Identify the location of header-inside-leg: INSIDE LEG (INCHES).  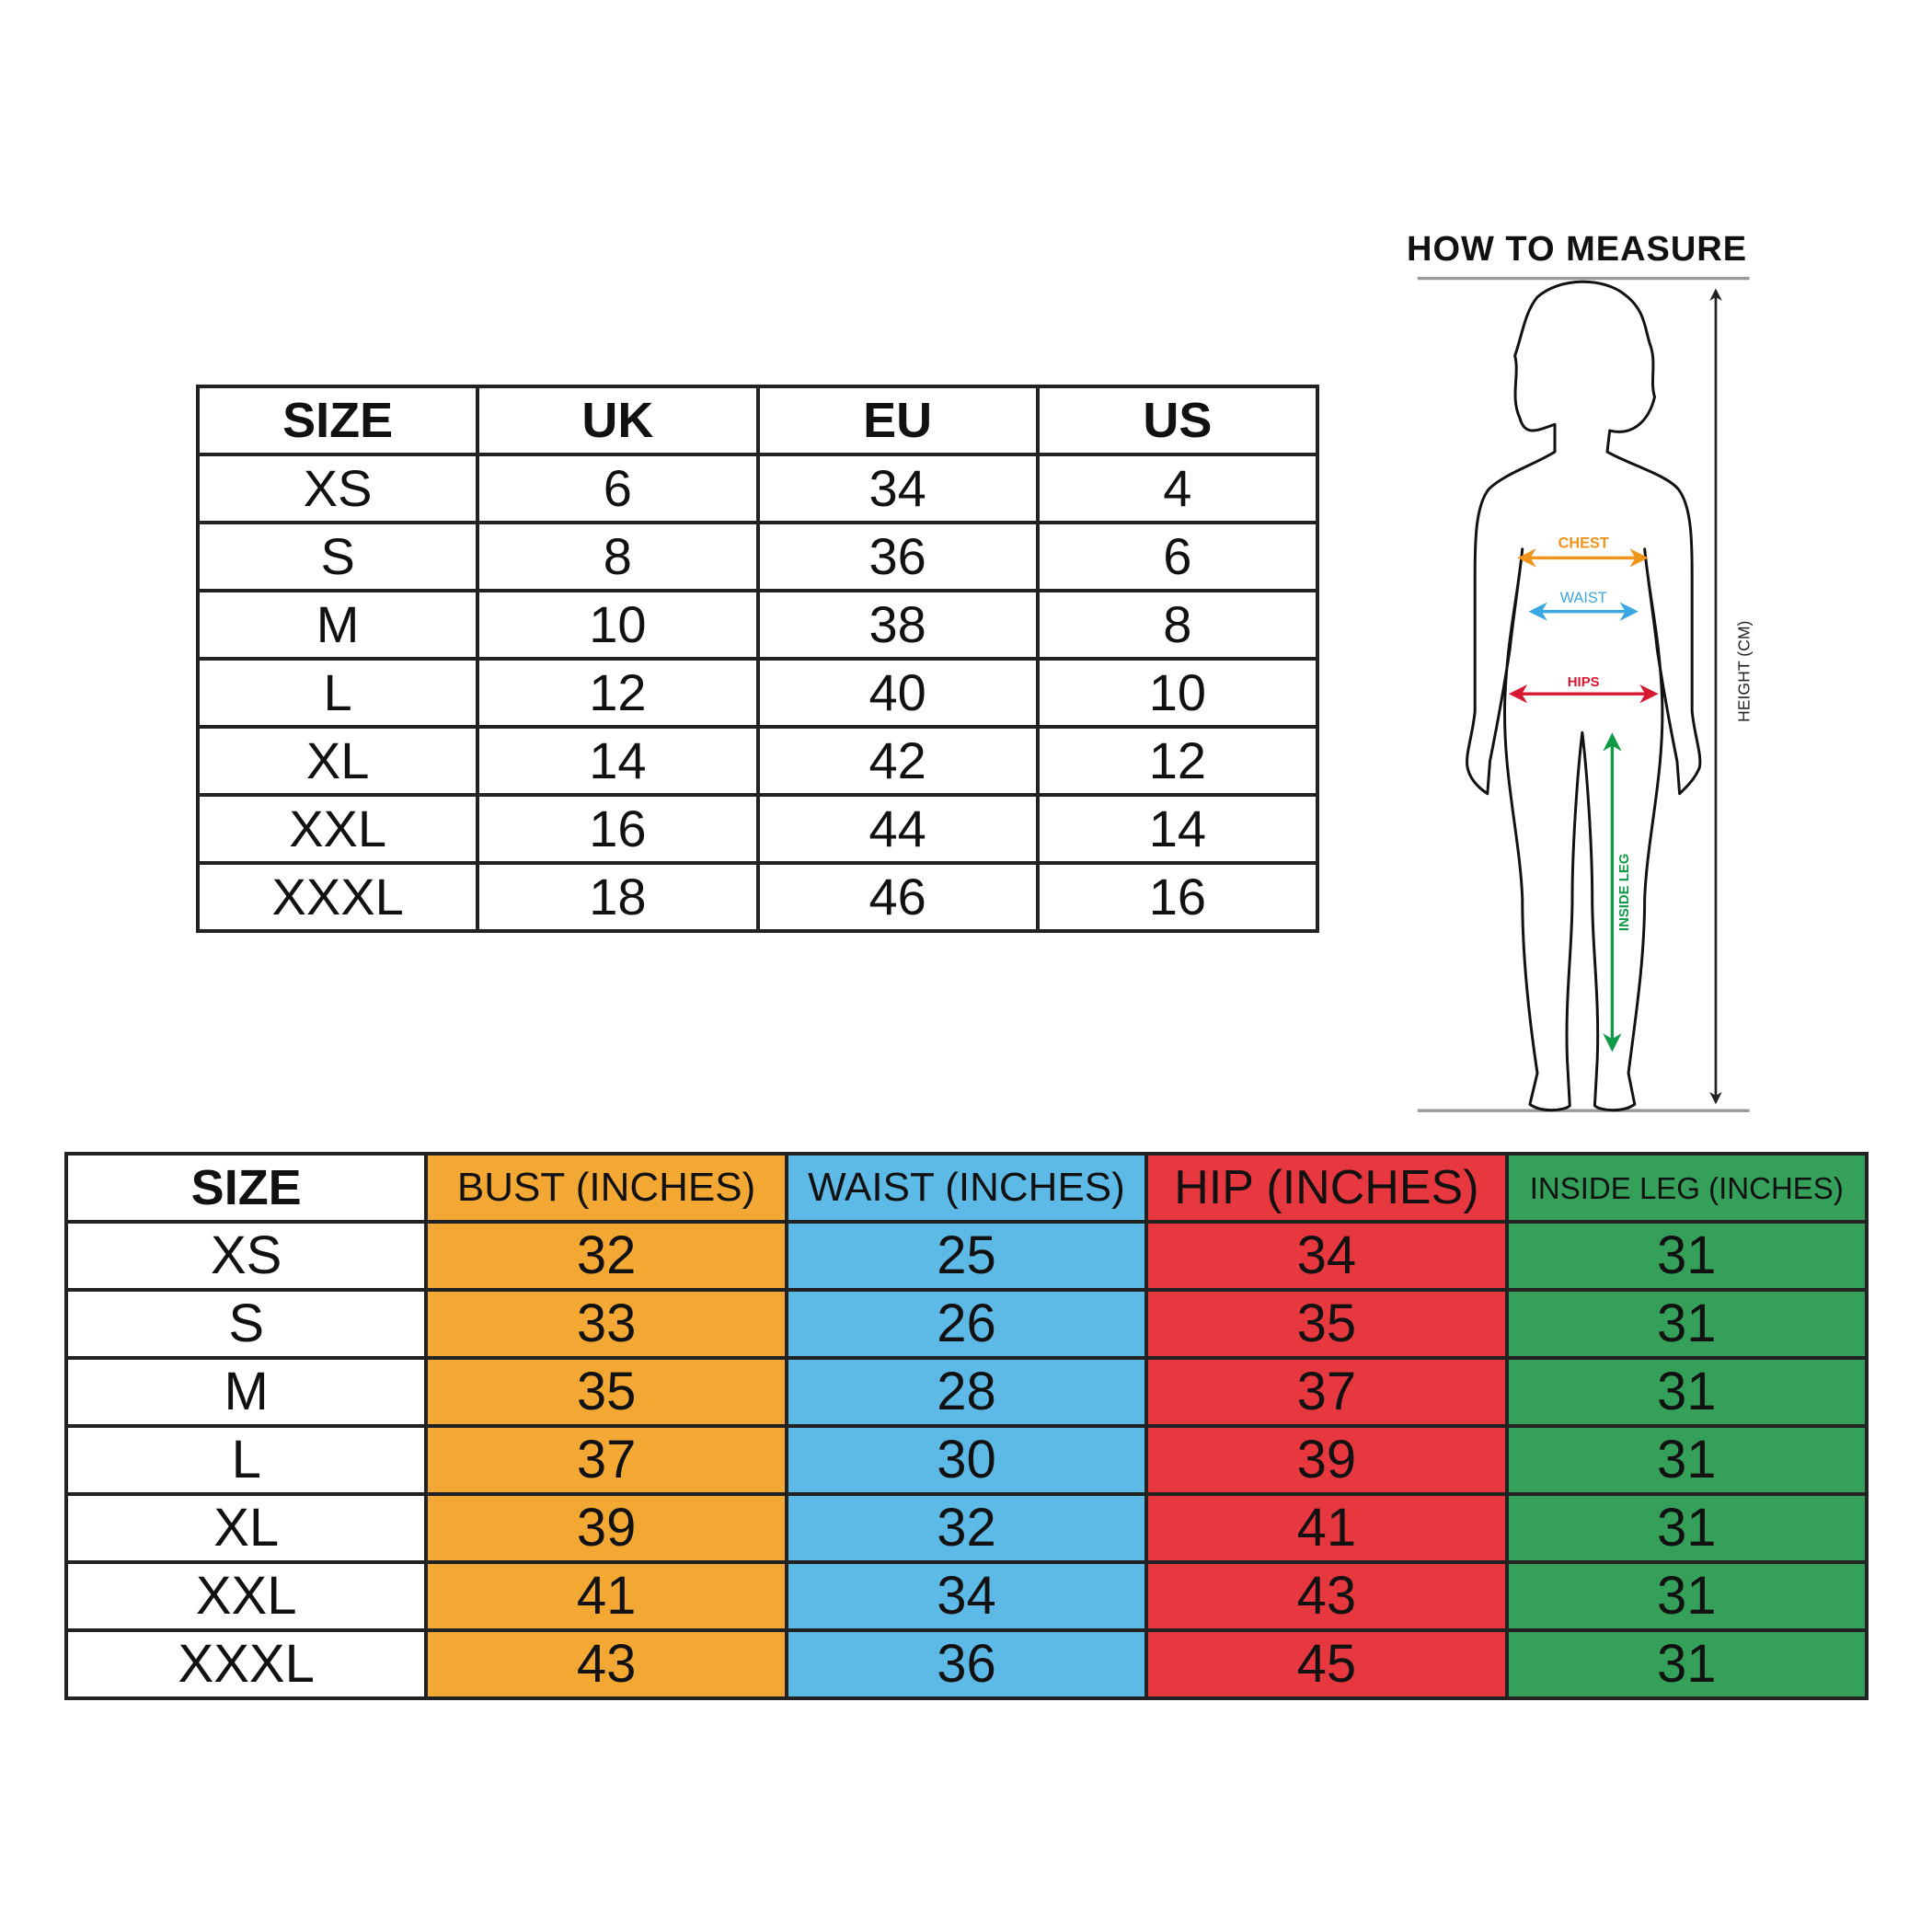
(1686, 1188).